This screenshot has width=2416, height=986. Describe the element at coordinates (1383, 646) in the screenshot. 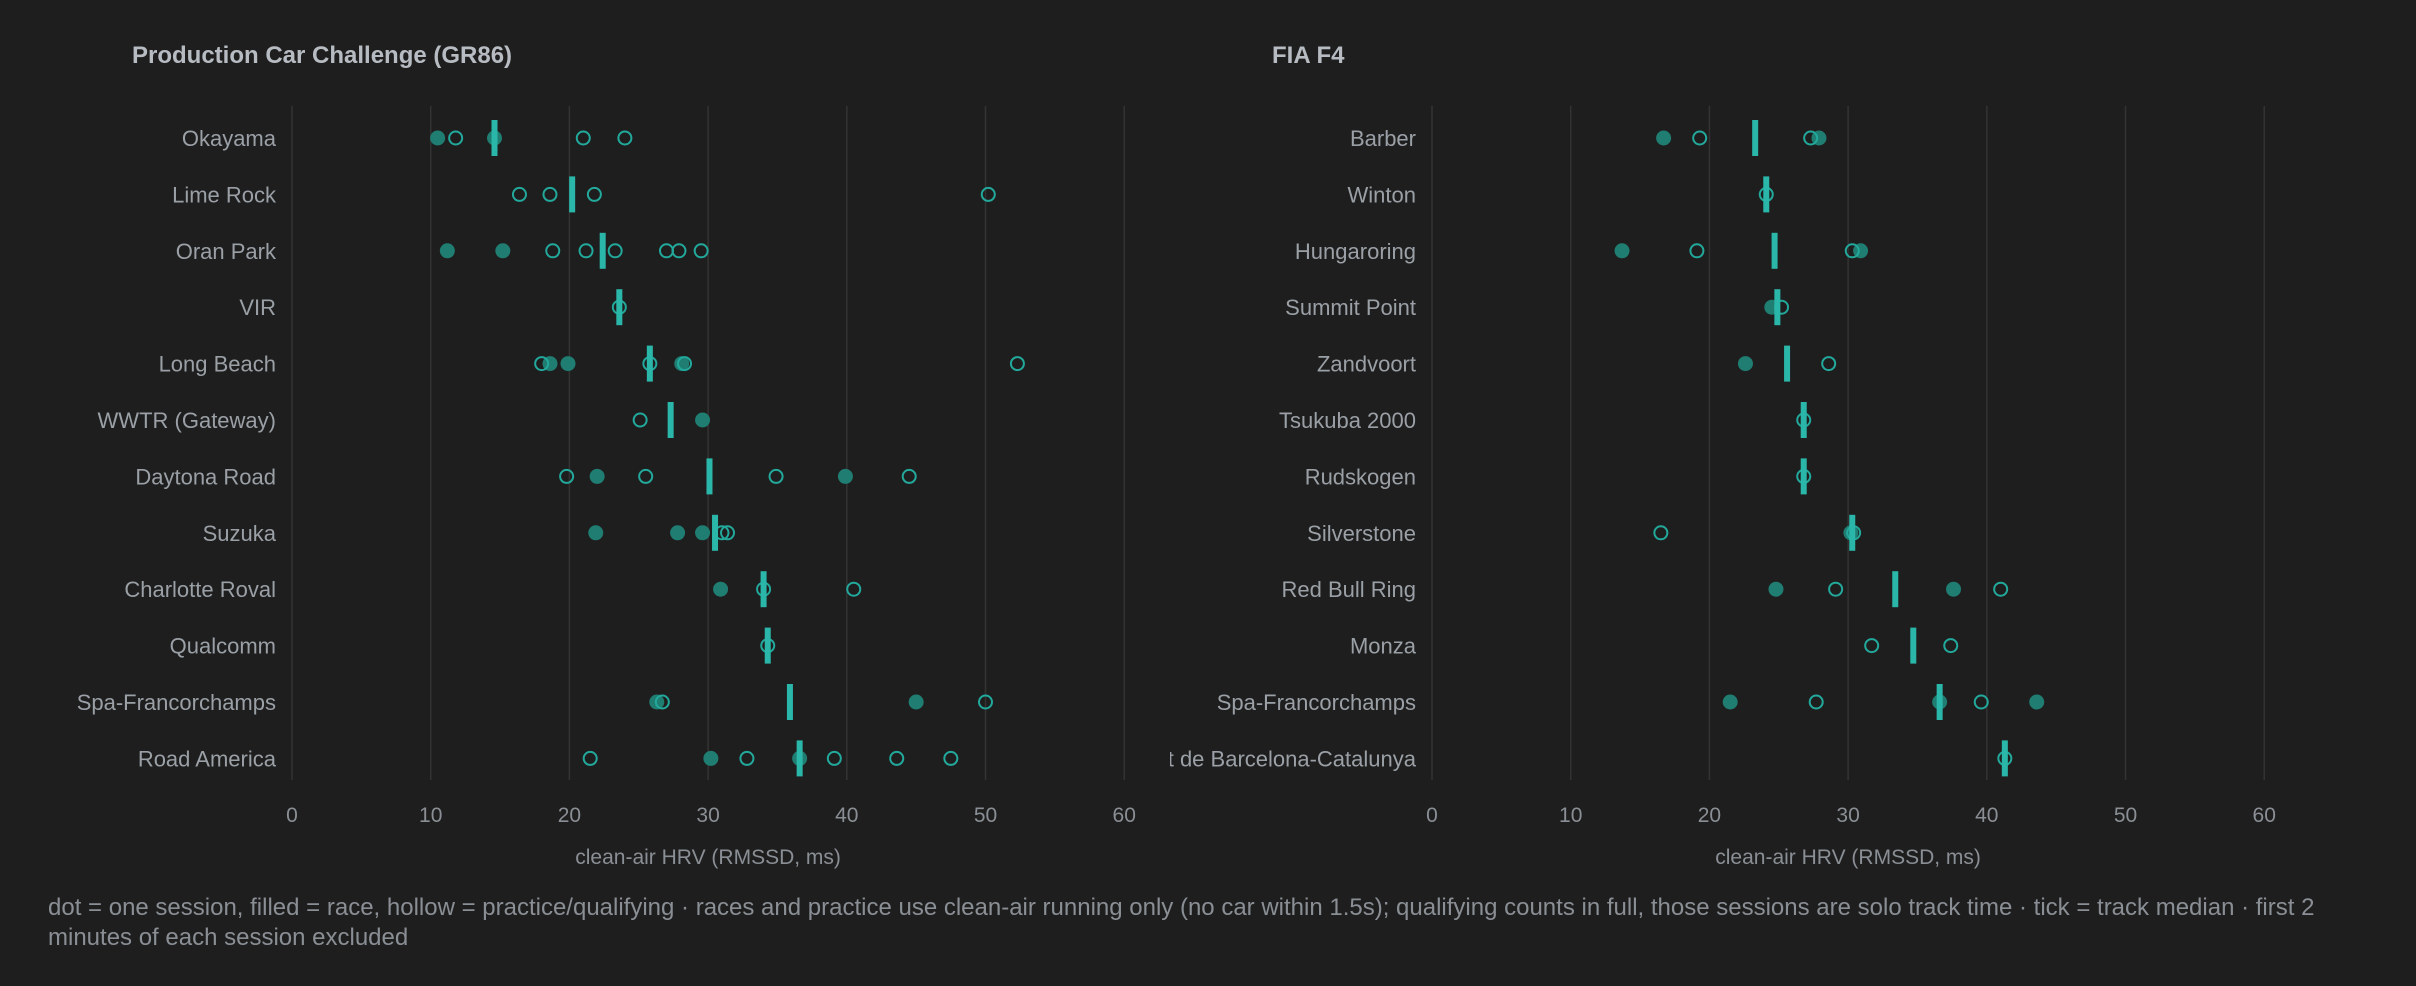

I see `track-label: Monza` at that location.